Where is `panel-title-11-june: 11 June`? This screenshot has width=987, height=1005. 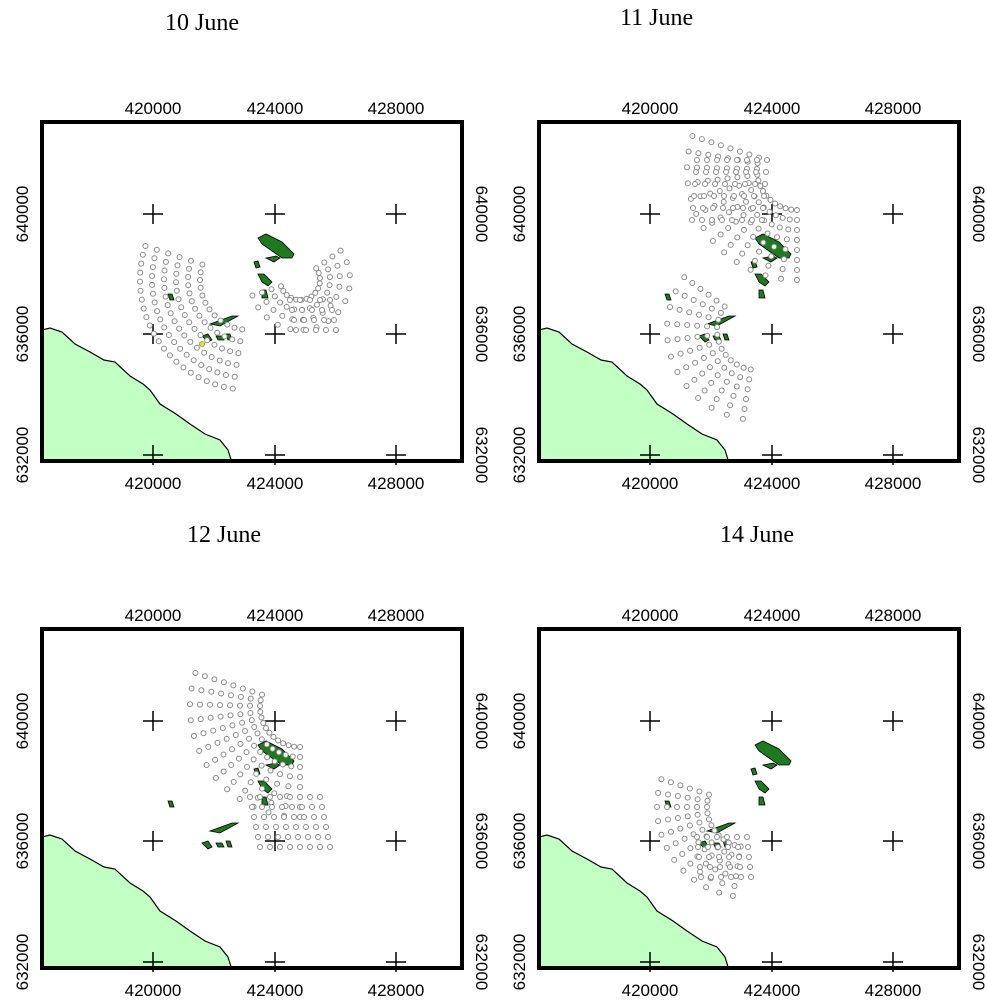 panel-title-11-june: 11 June is located at coordinates (657, 18).